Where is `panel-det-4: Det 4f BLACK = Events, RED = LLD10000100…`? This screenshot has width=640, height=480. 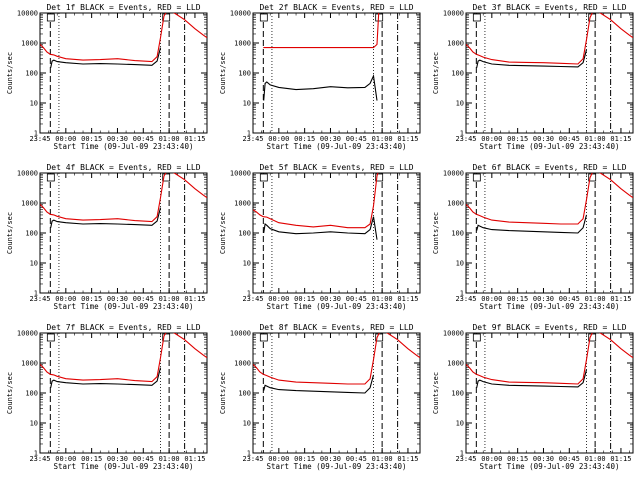 panel-det-4: Det 4f BLACK = Events, RED = LLD10000100… is located at coordinates (107, 237).